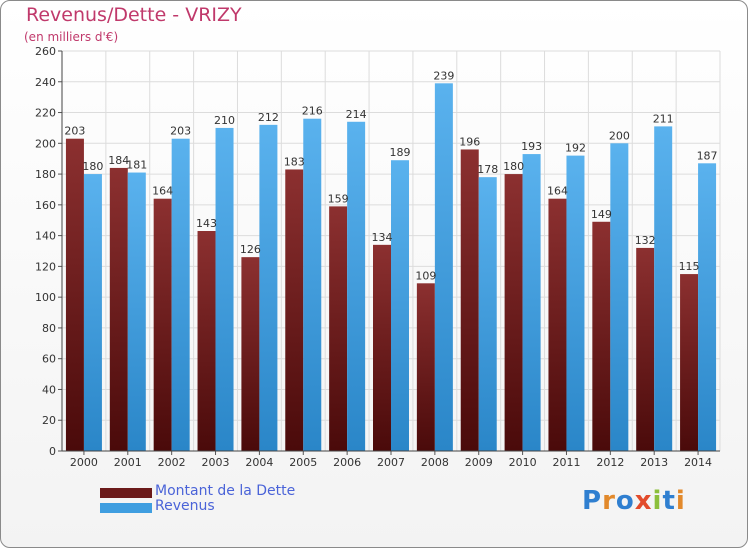 The height and width of the screenshot is (550, 750). Describe the element at coordinates (268, 117) in the screenshot. I see `data-label-revenus: 212` at that location.